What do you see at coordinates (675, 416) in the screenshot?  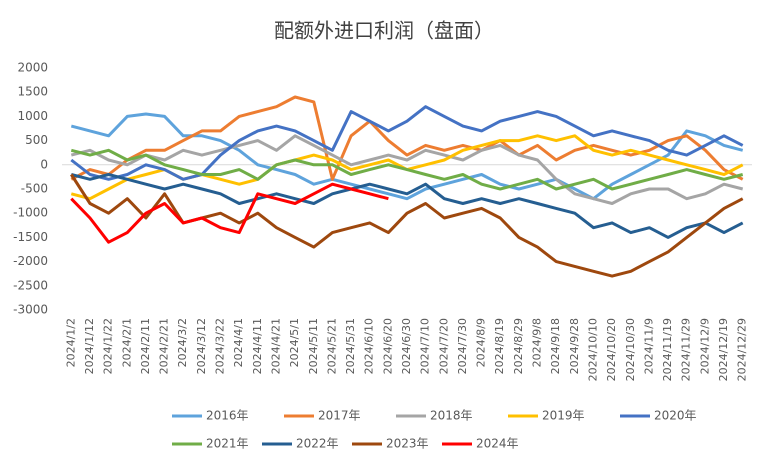 I see `legend-label: 2020年` at bounding box center [675, 416].